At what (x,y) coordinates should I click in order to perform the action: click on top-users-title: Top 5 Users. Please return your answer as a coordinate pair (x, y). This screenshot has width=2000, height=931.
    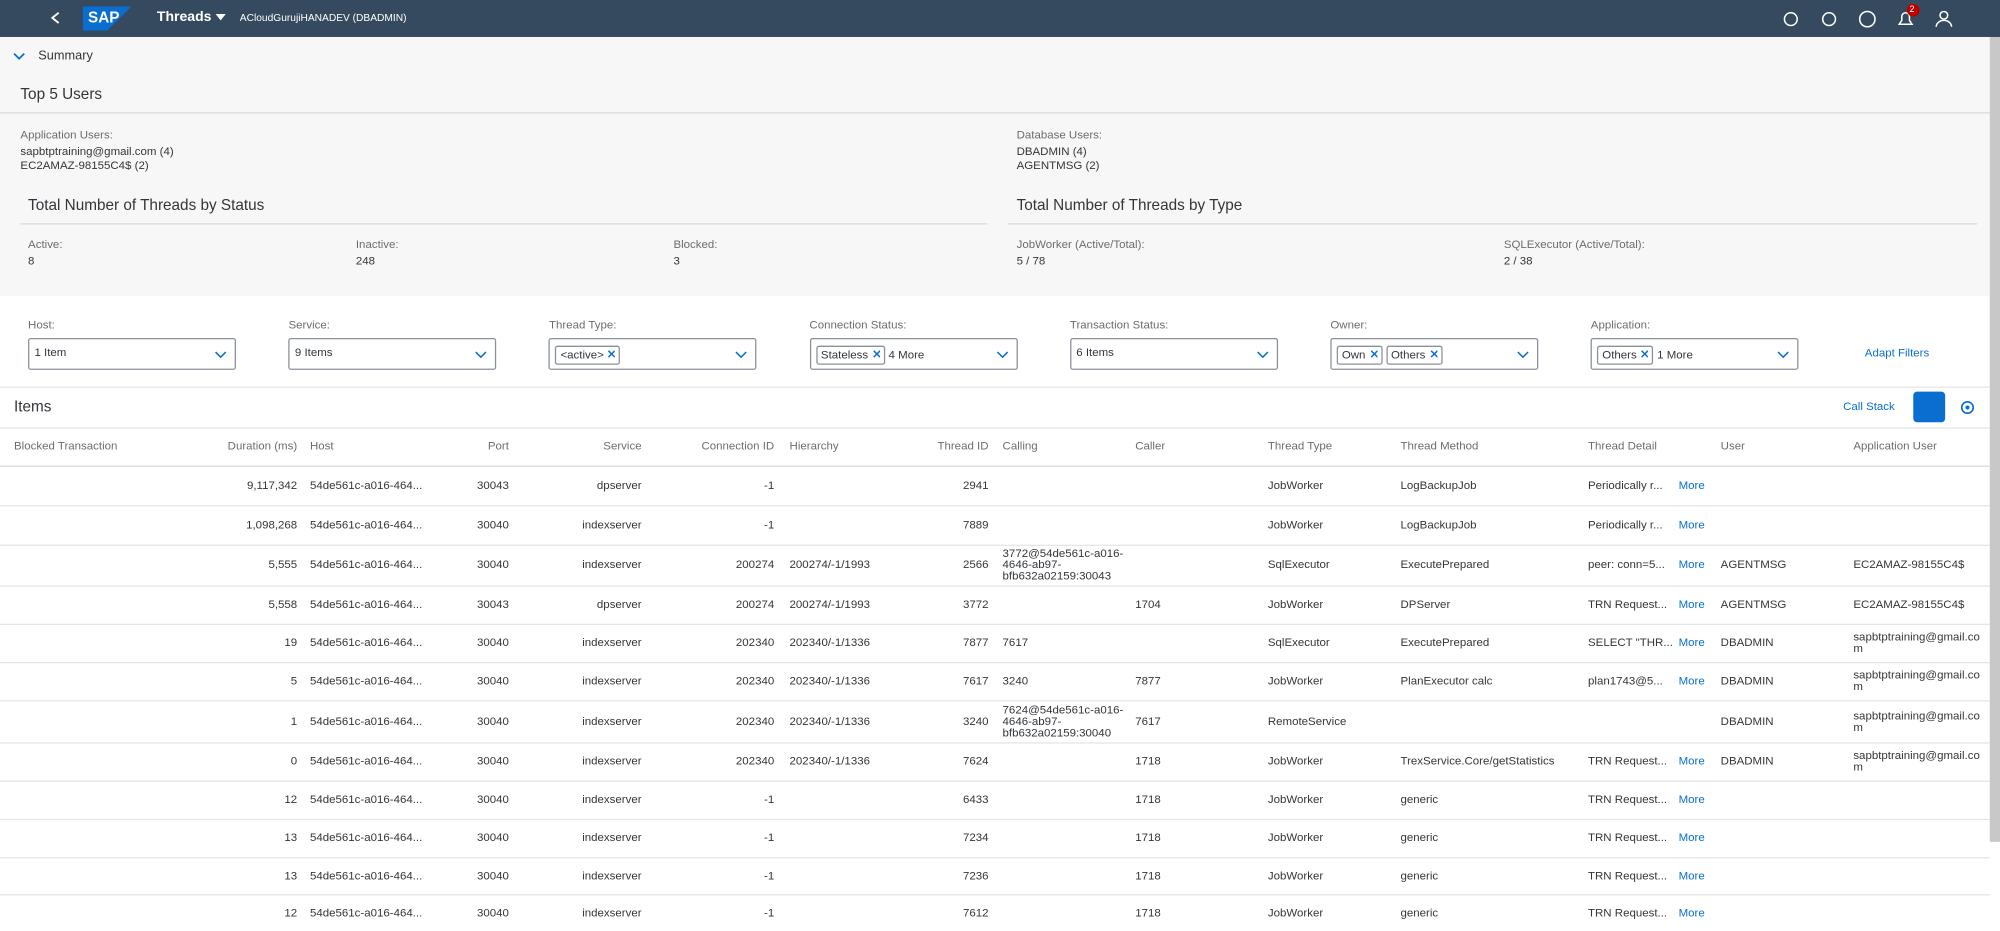
    Looking at the image, I should click on (61, 94).